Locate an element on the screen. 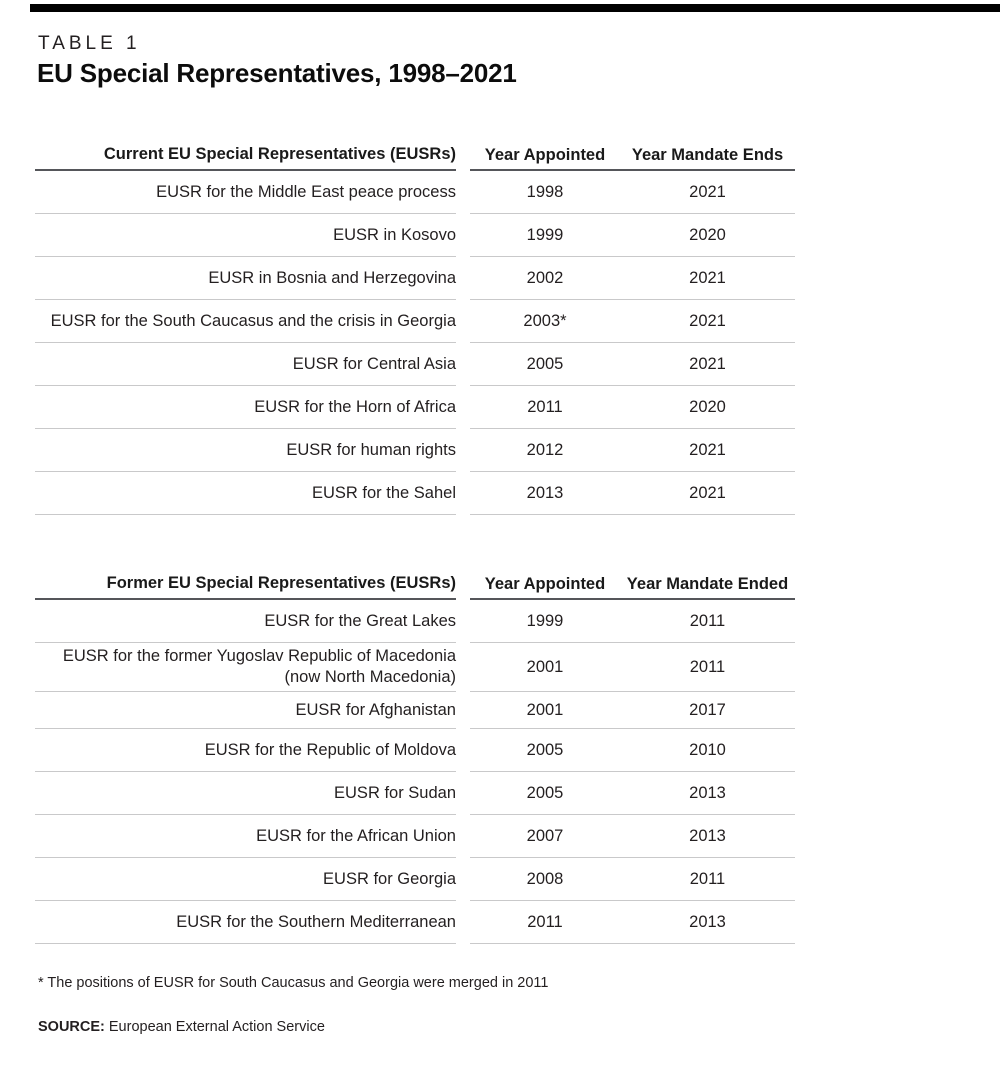 The image size is (1000, 1078). representative-cell: EUSR for Central Asia is located at coordinates (245, 364).